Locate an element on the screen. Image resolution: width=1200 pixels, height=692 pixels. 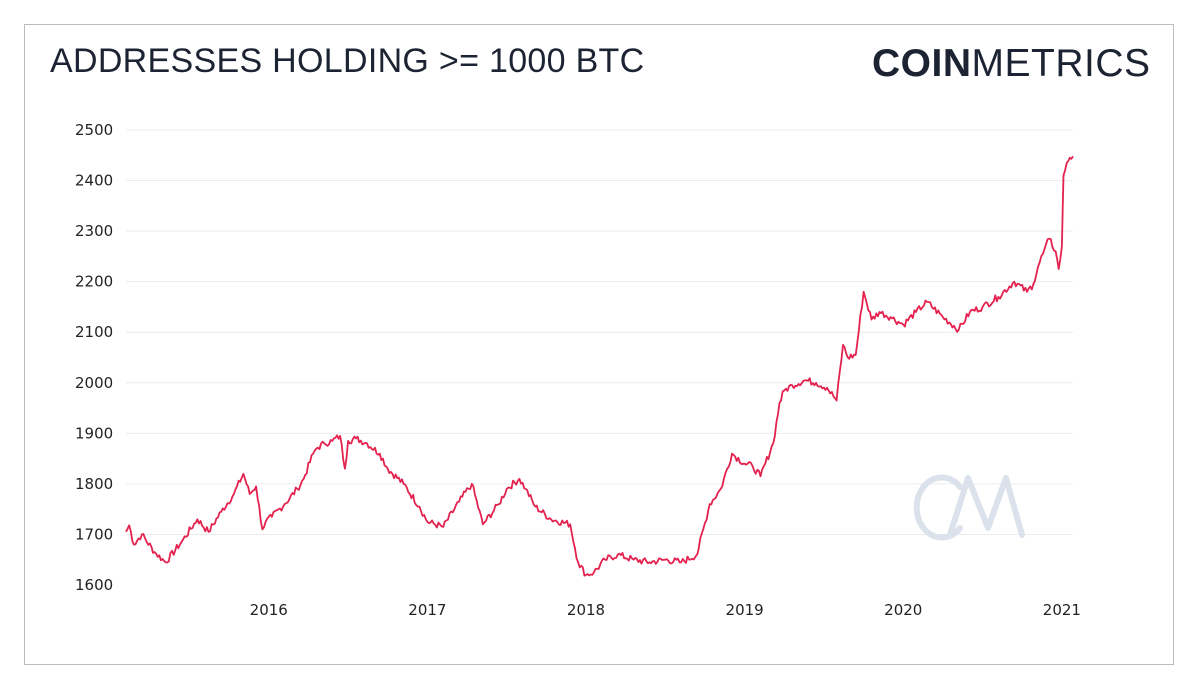
y-tick-label: 1900 is located at coordinates (94, 433).